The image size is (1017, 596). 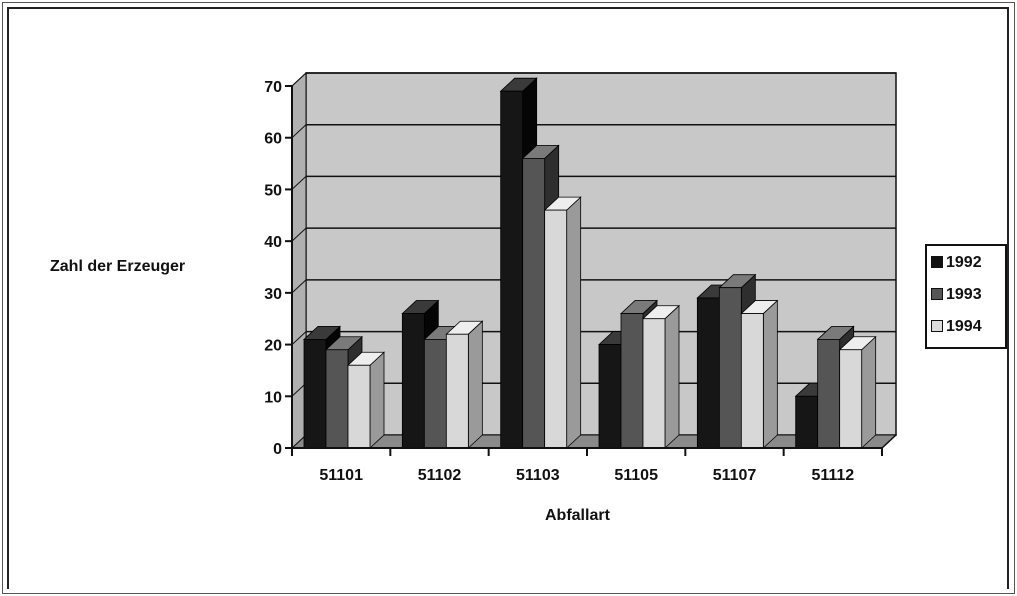 I want to click on legend: 1992 1993 1994, so click(x=966, y=296).